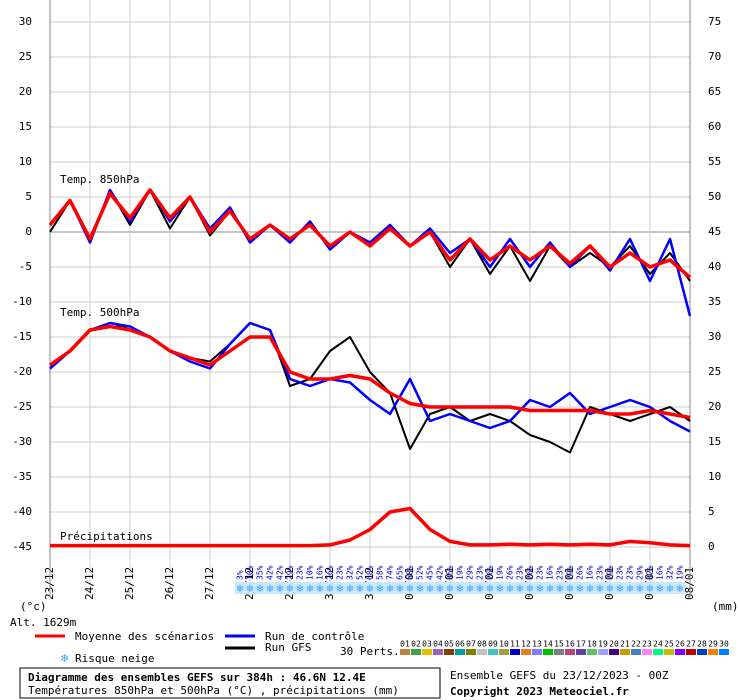 The height and width of the screenshot is (700, 740). I want to click on y-tick-label: -40, so click(22, 511).